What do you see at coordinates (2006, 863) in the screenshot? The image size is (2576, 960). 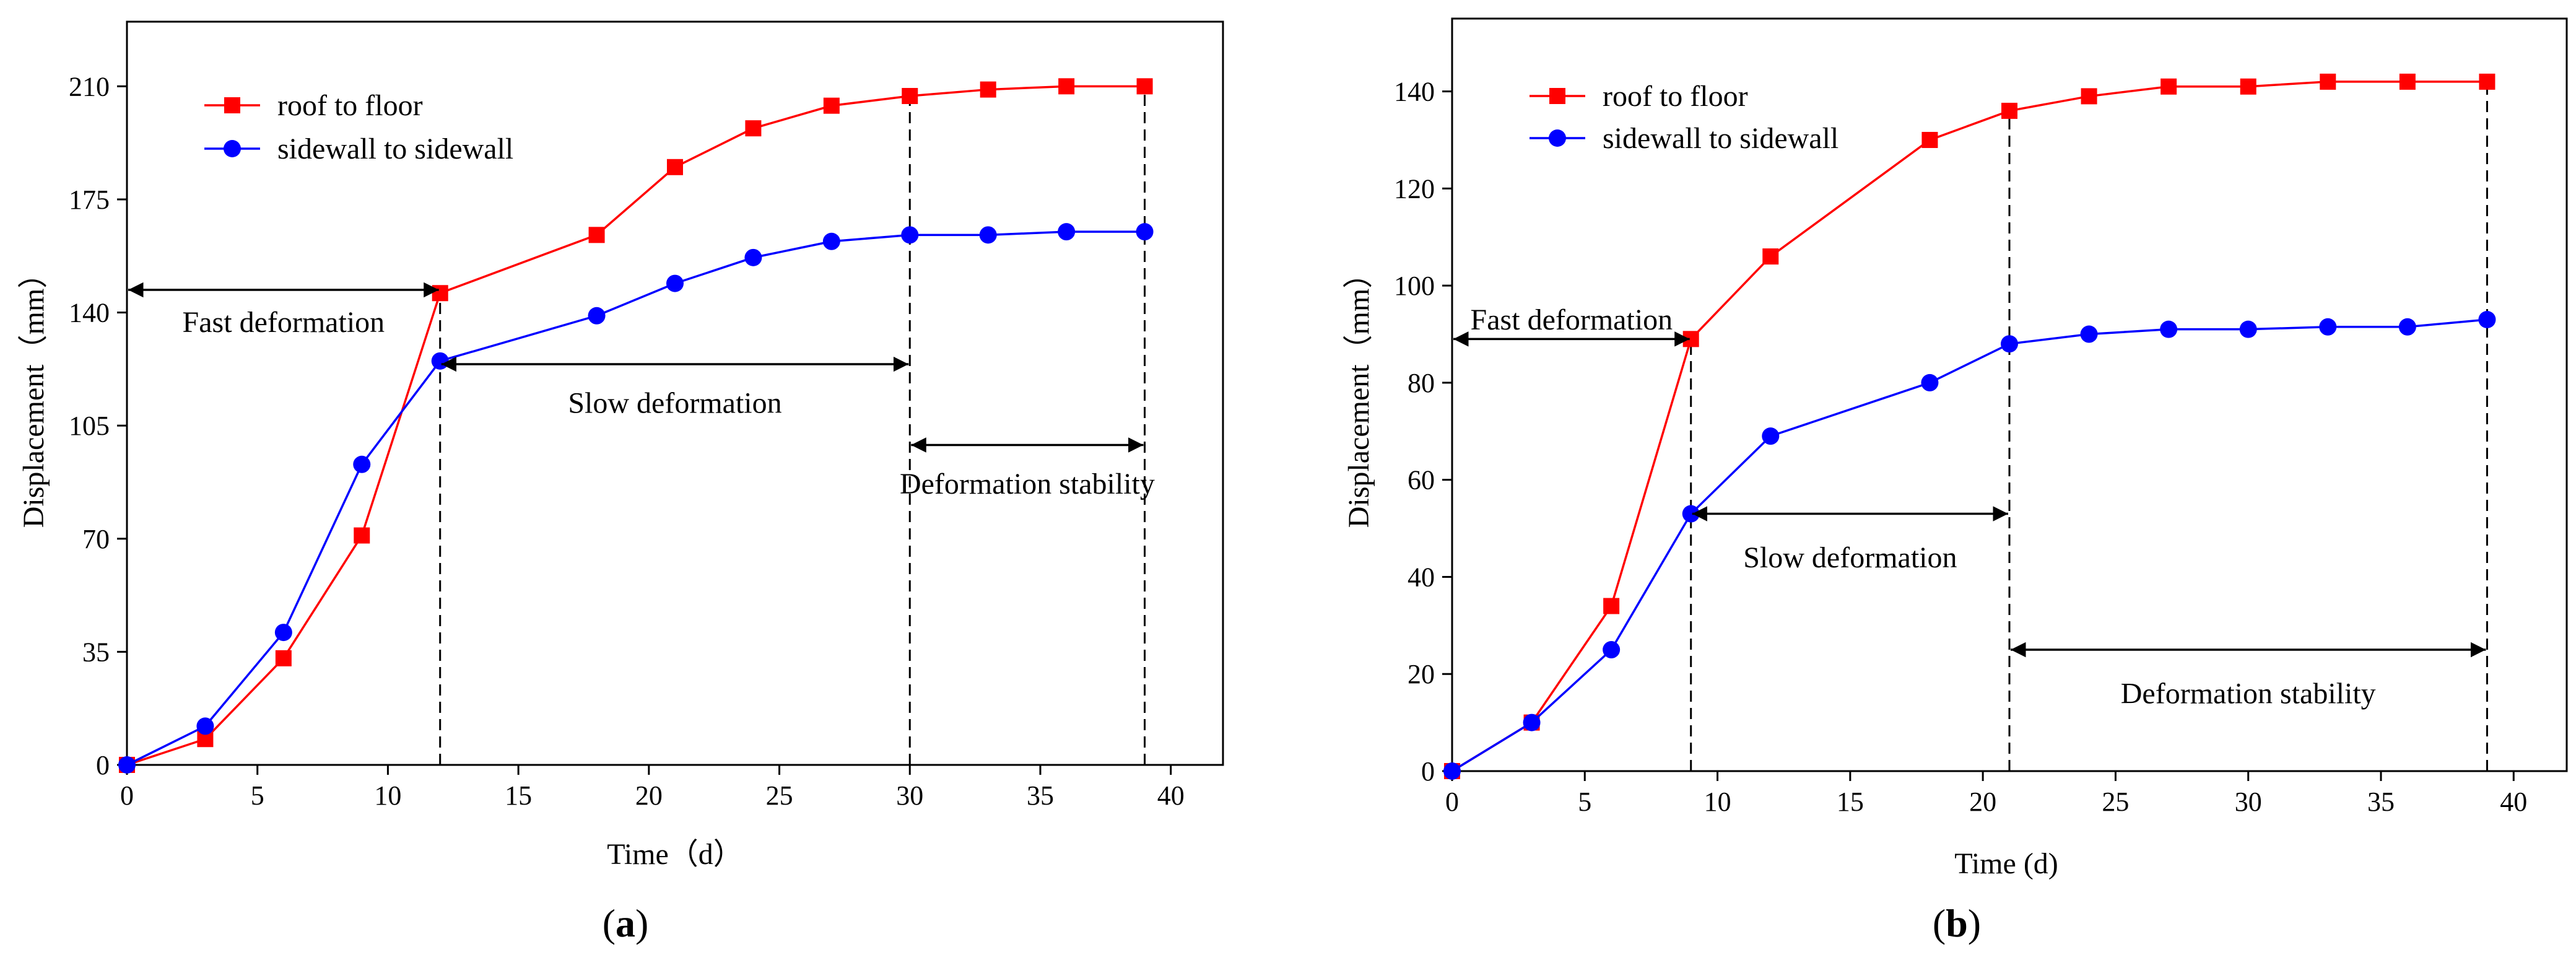 I see `x-axis-title: Time (d)` at bounding box center [2006, 863].